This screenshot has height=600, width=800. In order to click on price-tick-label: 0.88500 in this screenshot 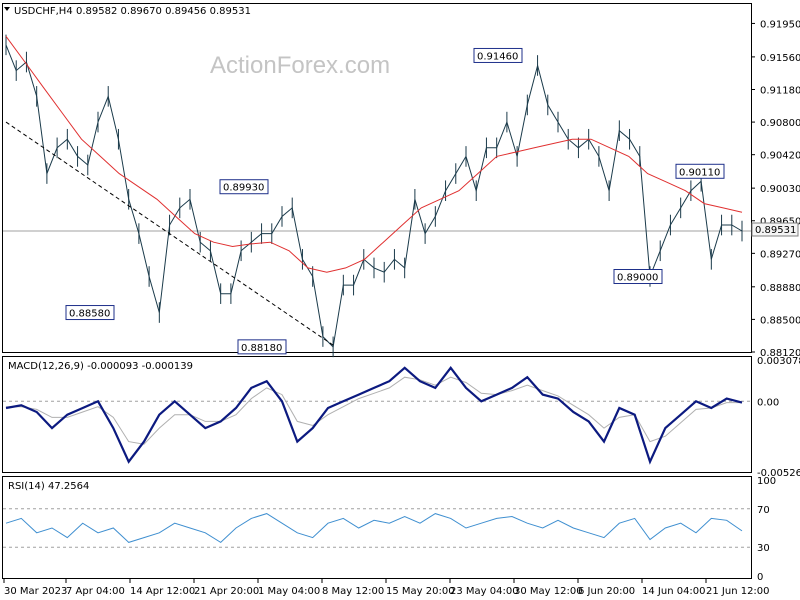, I will do `click(780, 320)`.